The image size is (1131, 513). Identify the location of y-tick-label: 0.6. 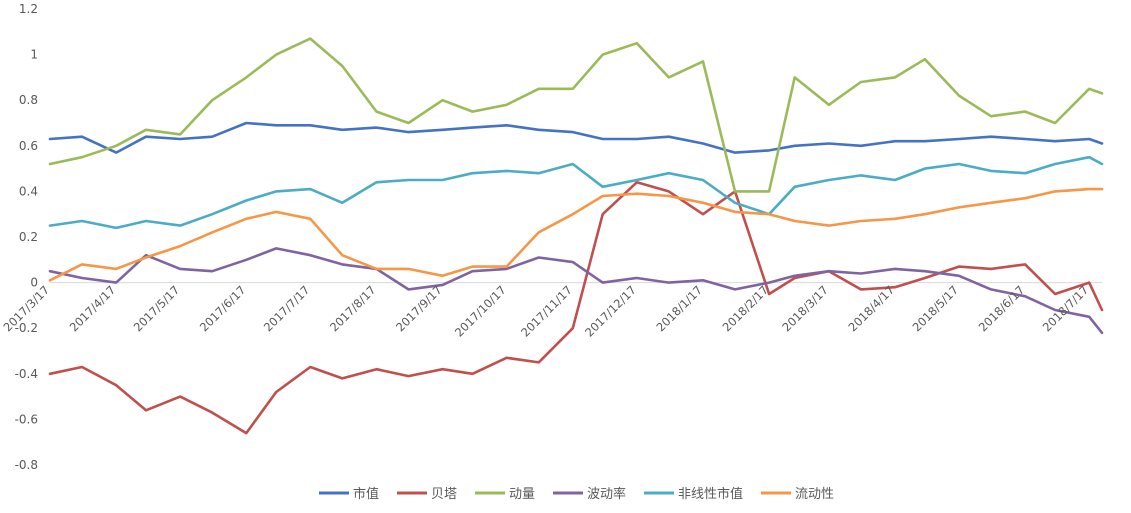
(28, 146).